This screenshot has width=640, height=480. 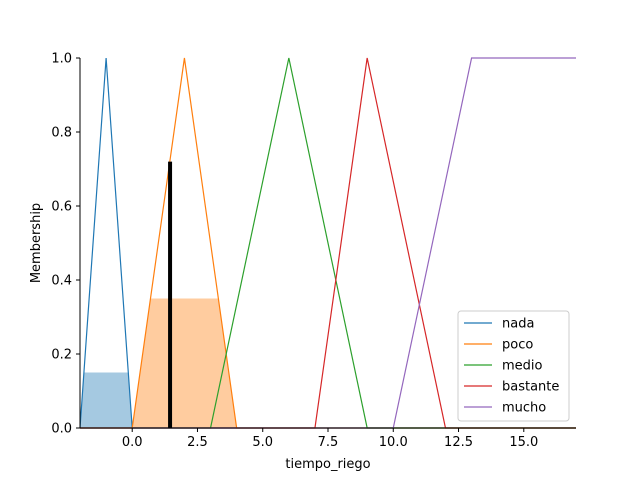 I want to click on y-tick-label: 0.0, so click(x=61, y=429).